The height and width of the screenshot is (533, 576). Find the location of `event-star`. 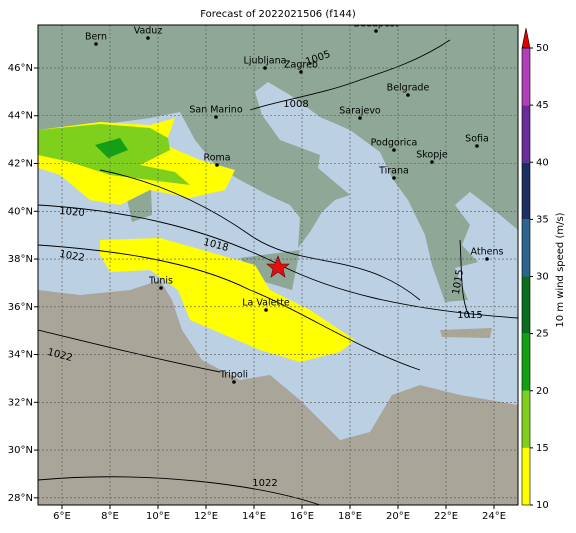

event-star is located at coordinates (278, 266).